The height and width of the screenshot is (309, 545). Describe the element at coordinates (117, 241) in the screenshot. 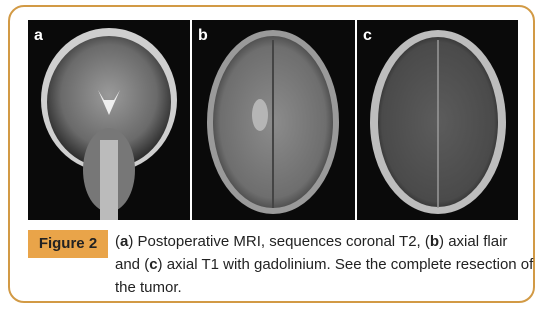

I see `caption-text: (` at that location.